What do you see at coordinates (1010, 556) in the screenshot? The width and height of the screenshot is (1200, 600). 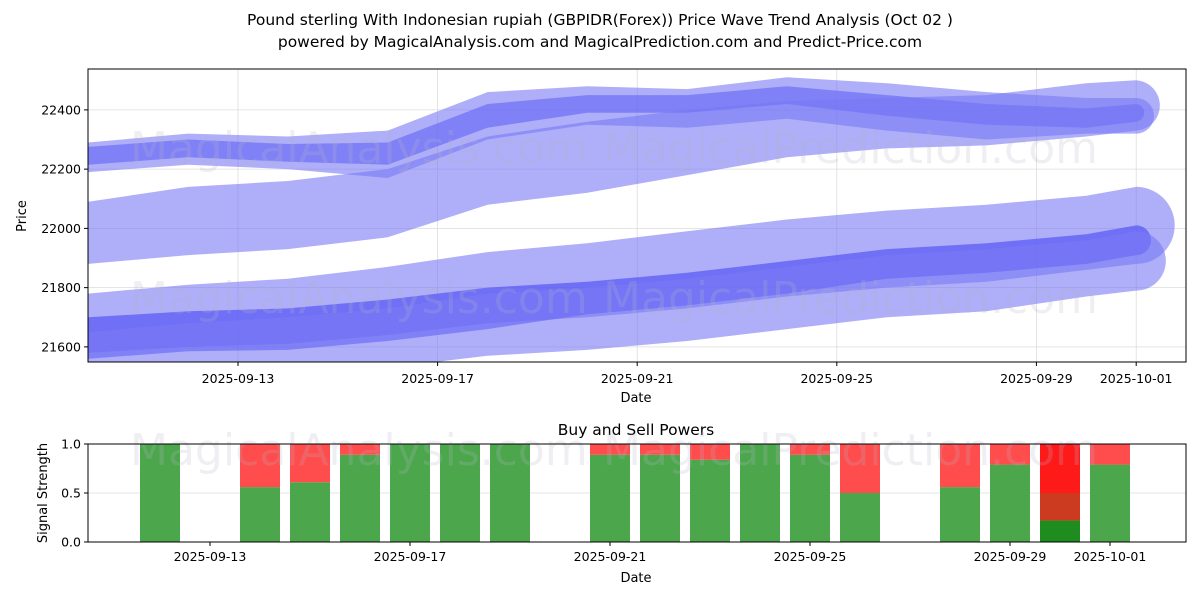 I see `signal-x-tick-label: 2025-09-29` at bounding box center [1010, 556].